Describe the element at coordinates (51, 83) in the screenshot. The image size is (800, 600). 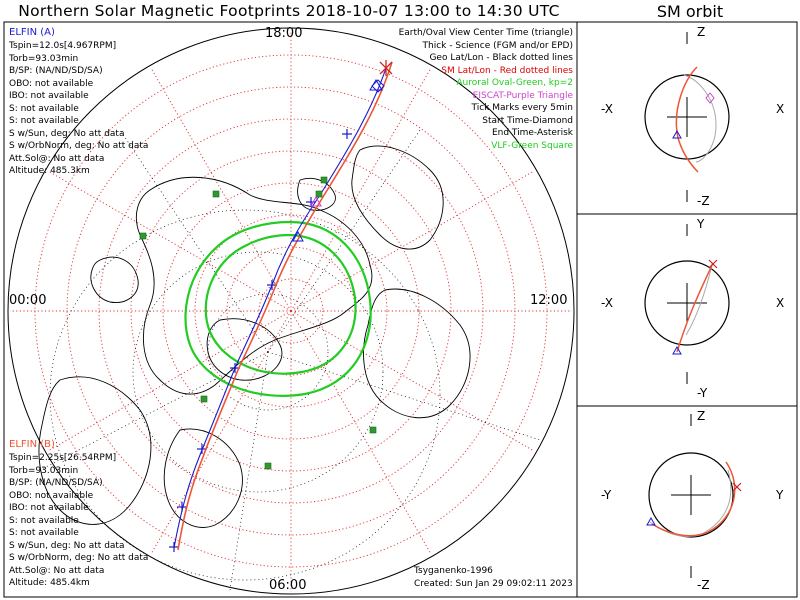
I see `elfin-a-info-line: OBO: not available` at that location.